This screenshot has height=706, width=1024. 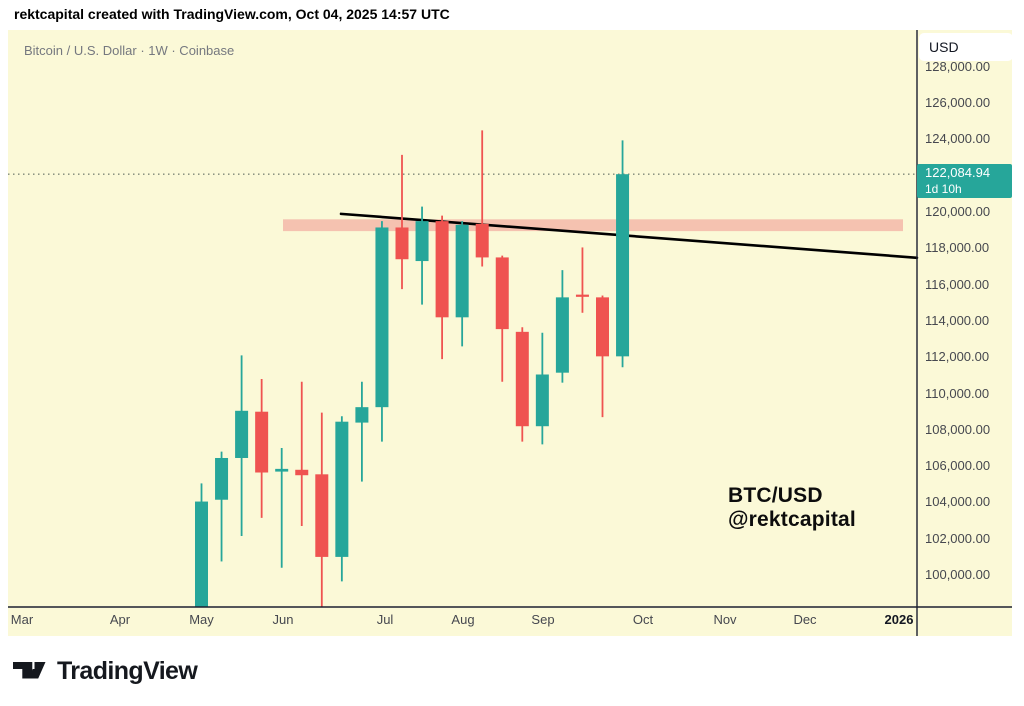 I want to click on time-tick-label: Apr, so click(x=120, y=619).